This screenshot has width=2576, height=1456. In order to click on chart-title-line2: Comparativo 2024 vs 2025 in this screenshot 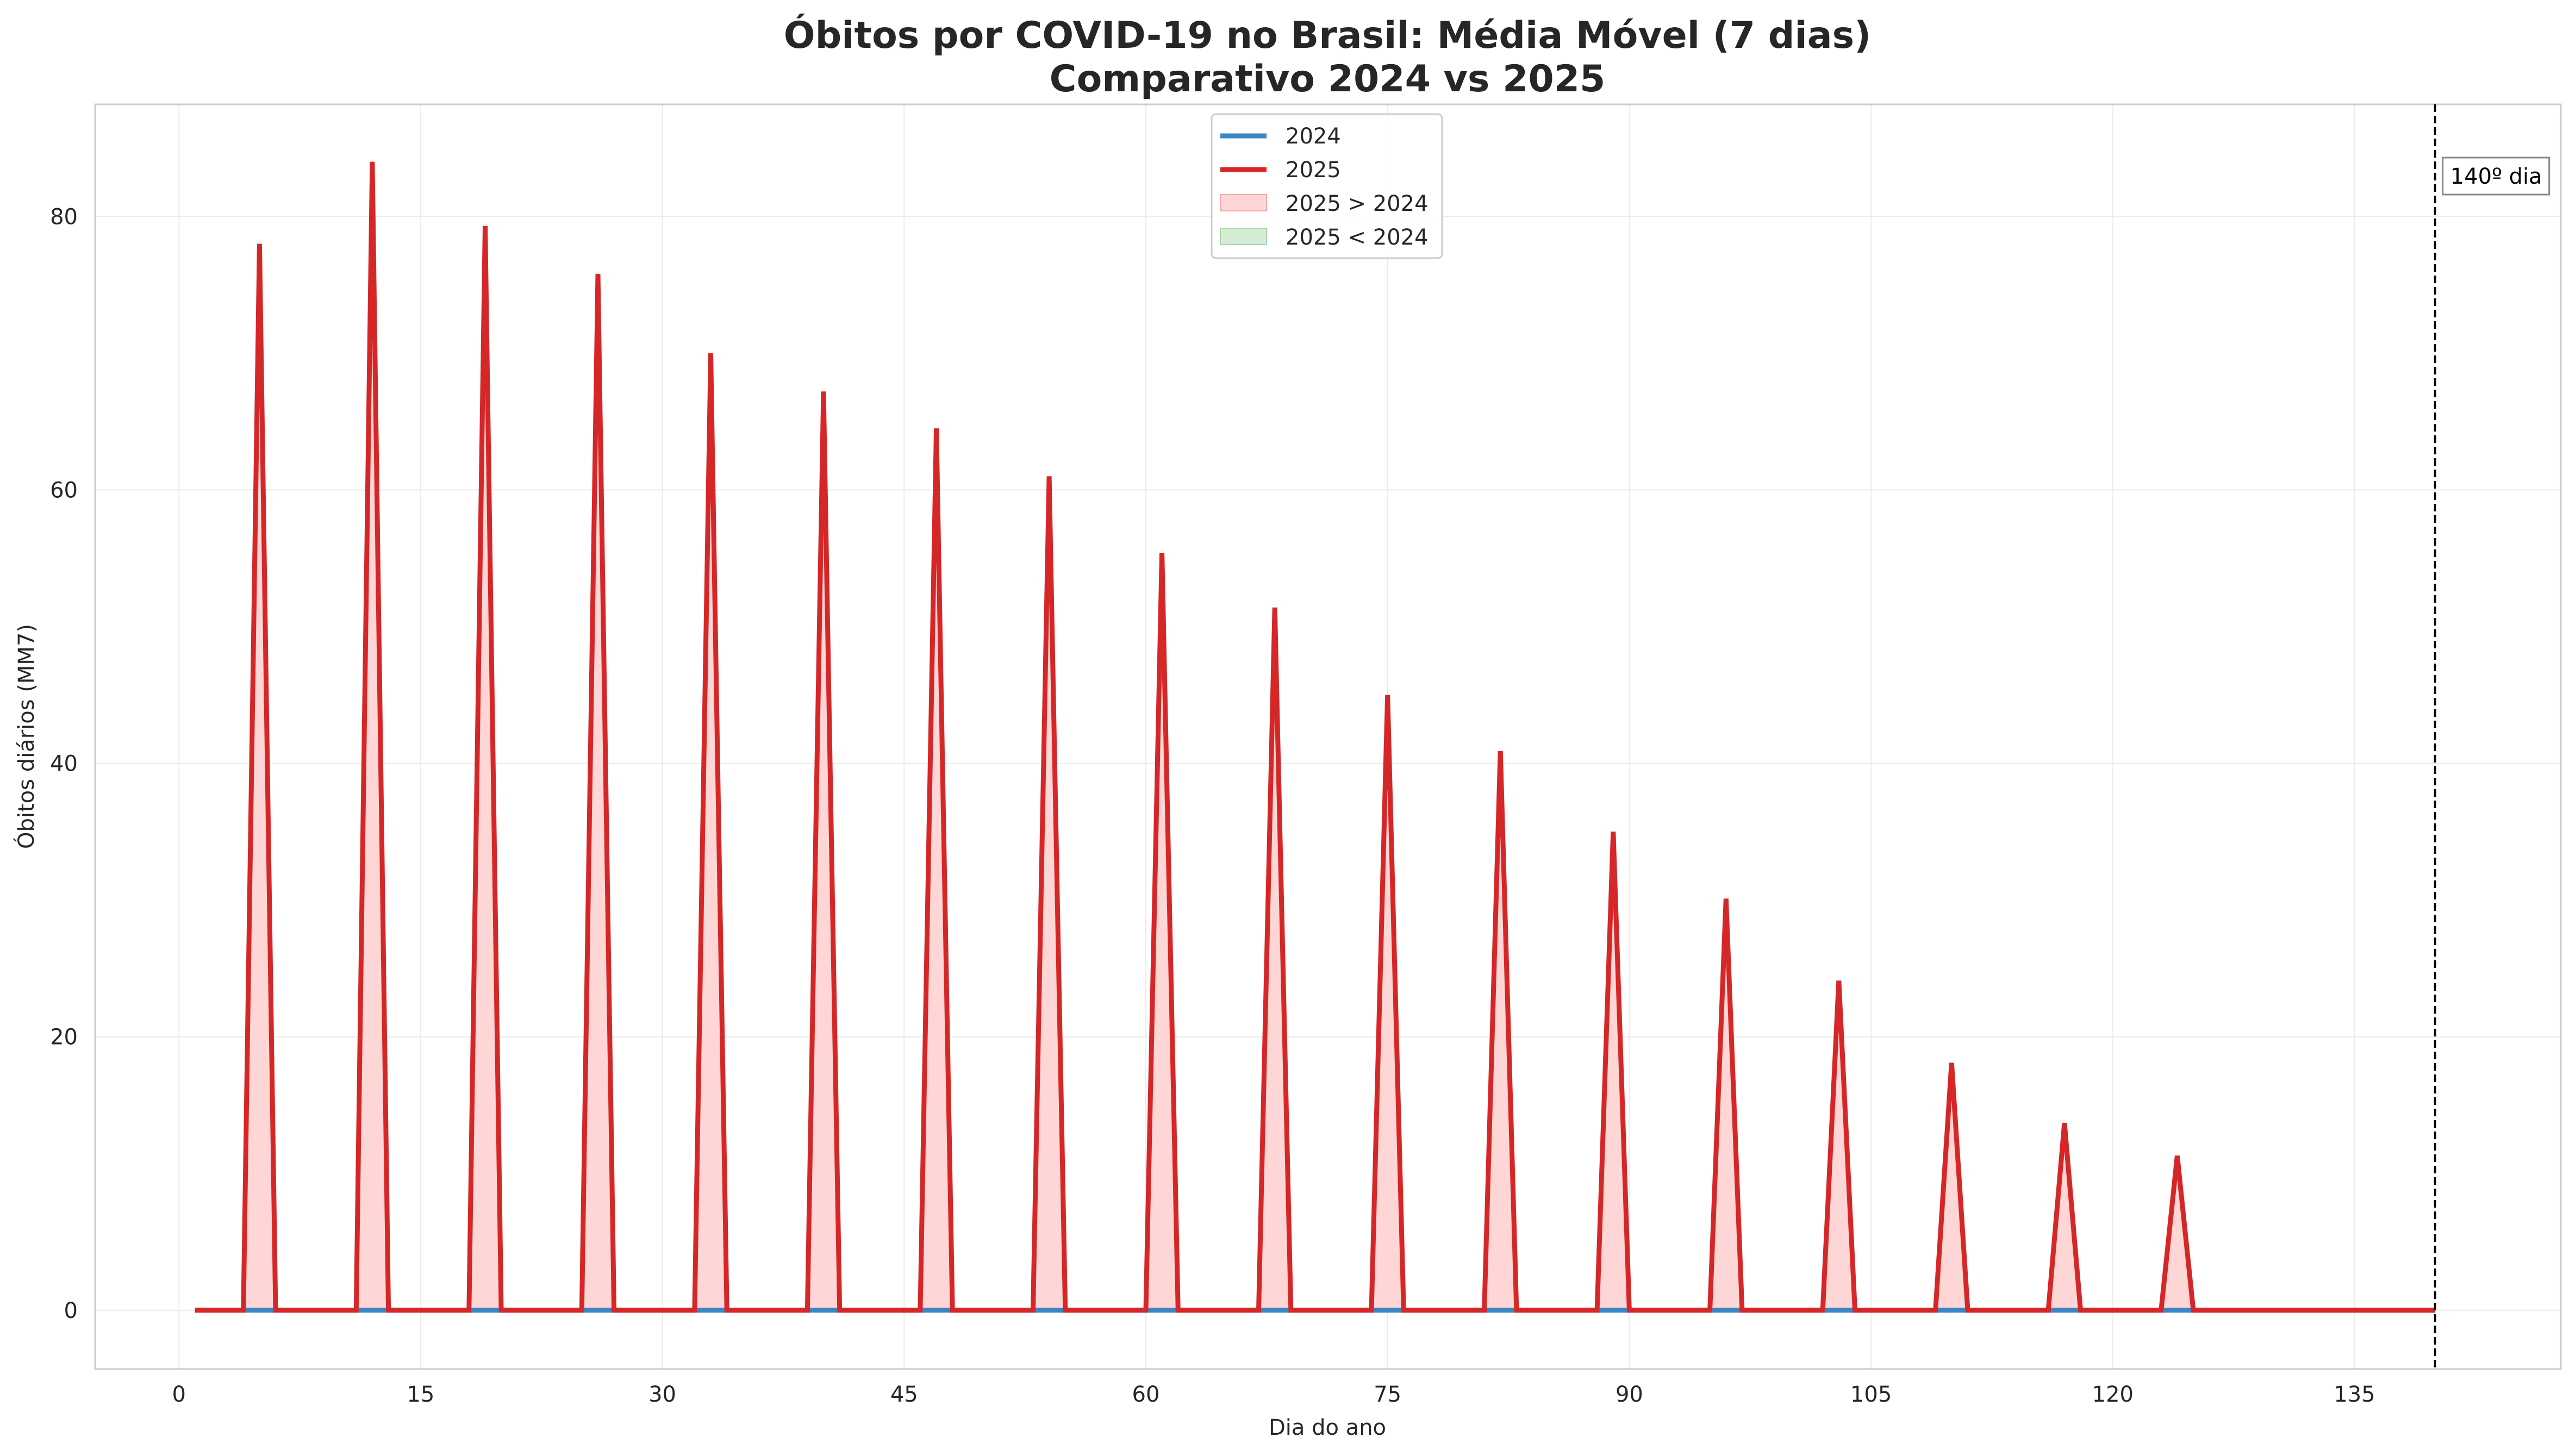, I will do `click(1328, 79)`.